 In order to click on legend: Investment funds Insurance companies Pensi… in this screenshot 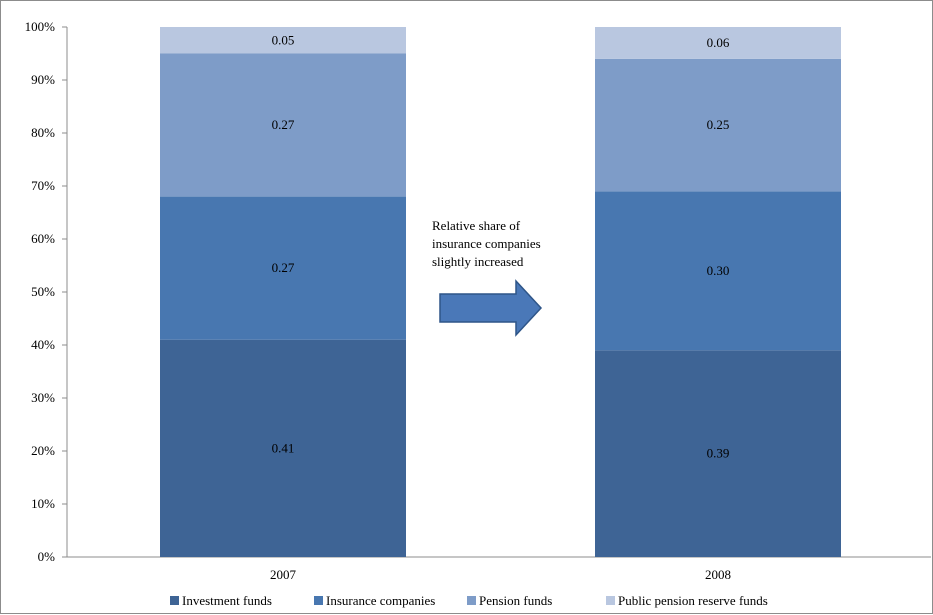, I will do `click(469, 600)`.